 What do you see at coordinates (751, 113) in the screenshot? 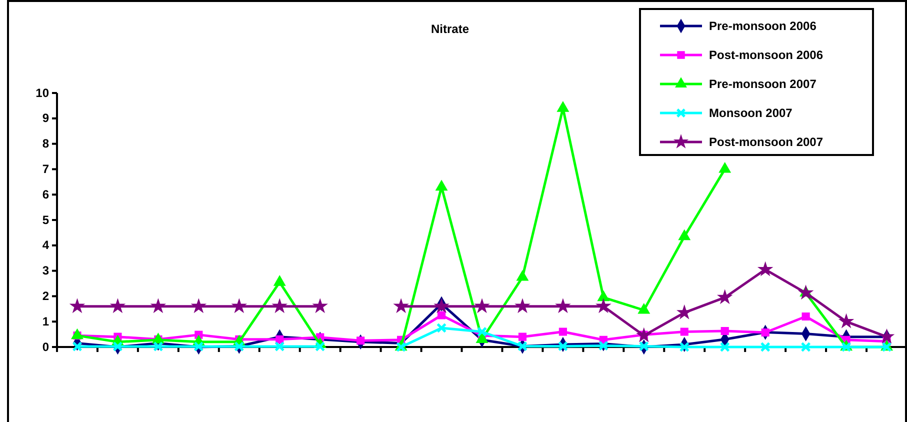
I see `legend-label: Monsoon 2007` at bounding box center [751, 113].